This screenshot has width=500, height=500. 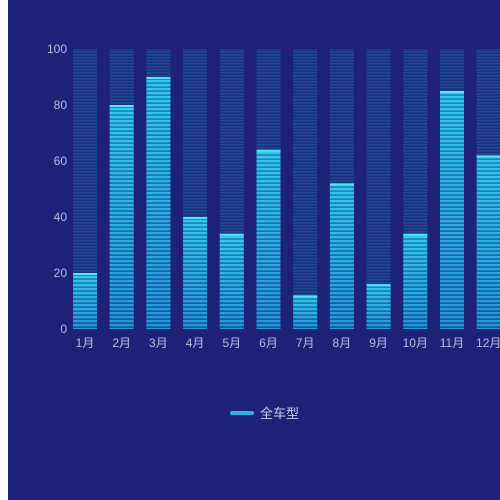 I want to click on x-tick-label: 3月, so click(x=158, y=343).